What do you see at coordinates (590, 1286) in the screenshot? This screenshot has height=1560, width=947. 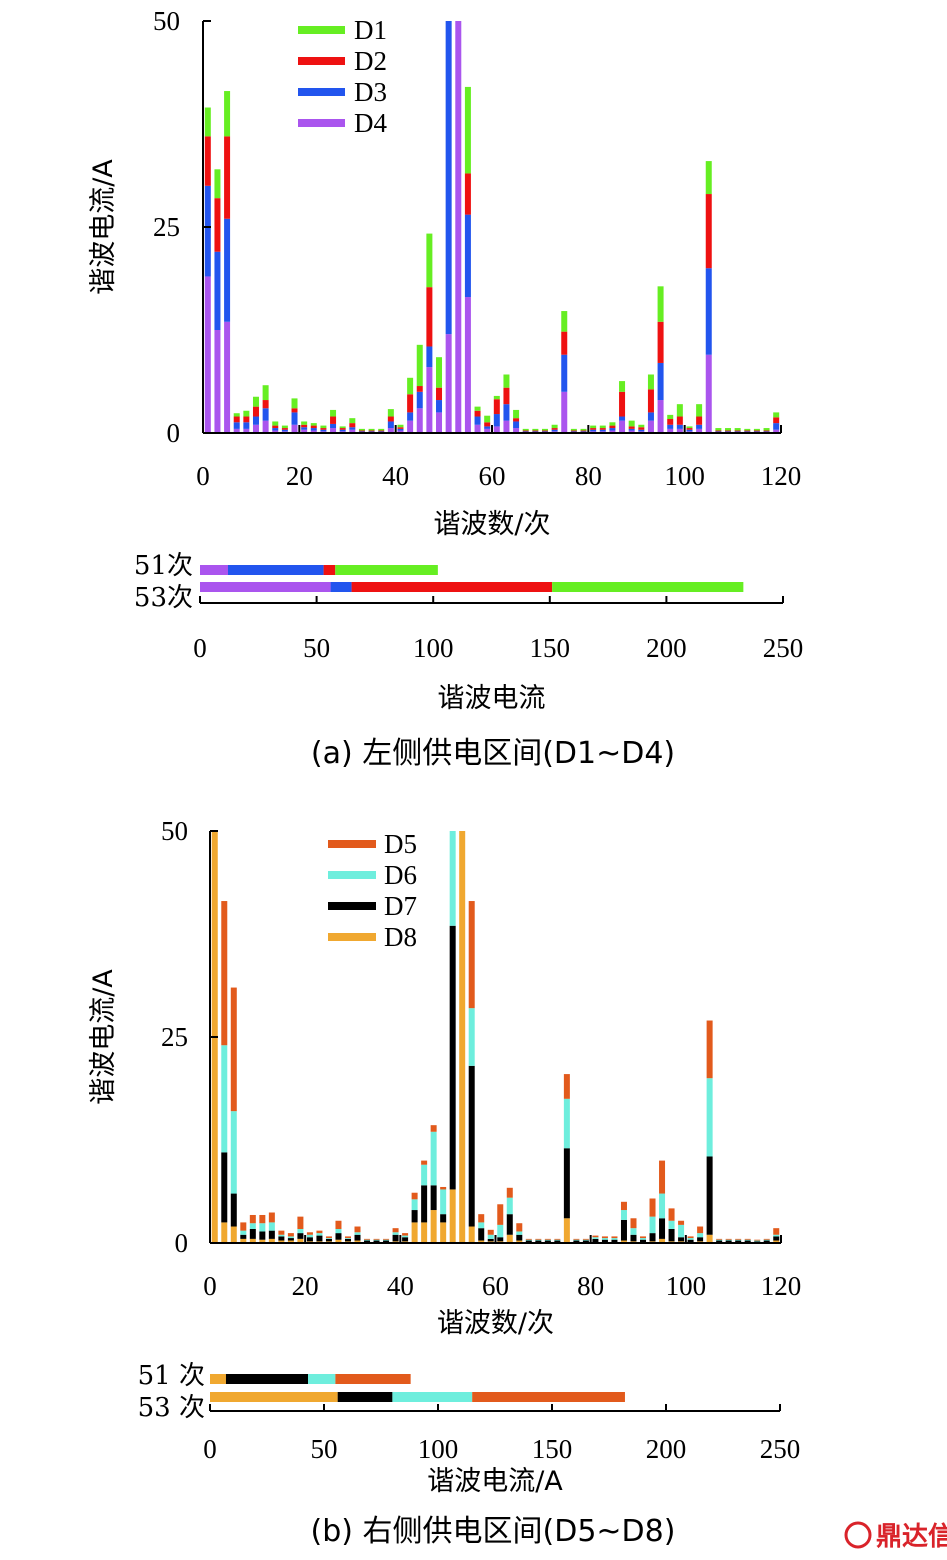 I see `x-tick-label: 80` at bounding box center [590, 1286].